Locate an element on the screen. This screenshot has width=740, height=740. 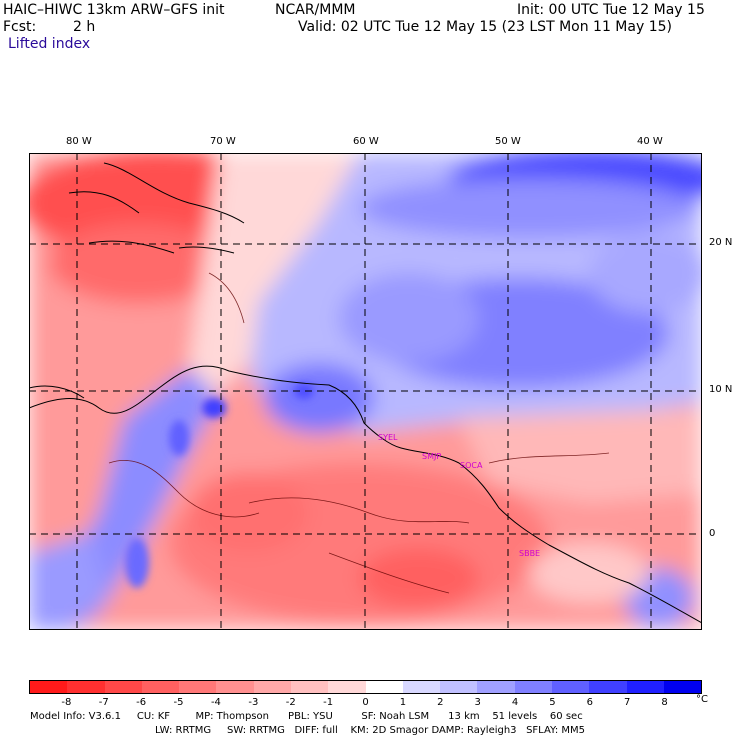
colorbar-tick-label: -6 is located at coordinates (141, 702).